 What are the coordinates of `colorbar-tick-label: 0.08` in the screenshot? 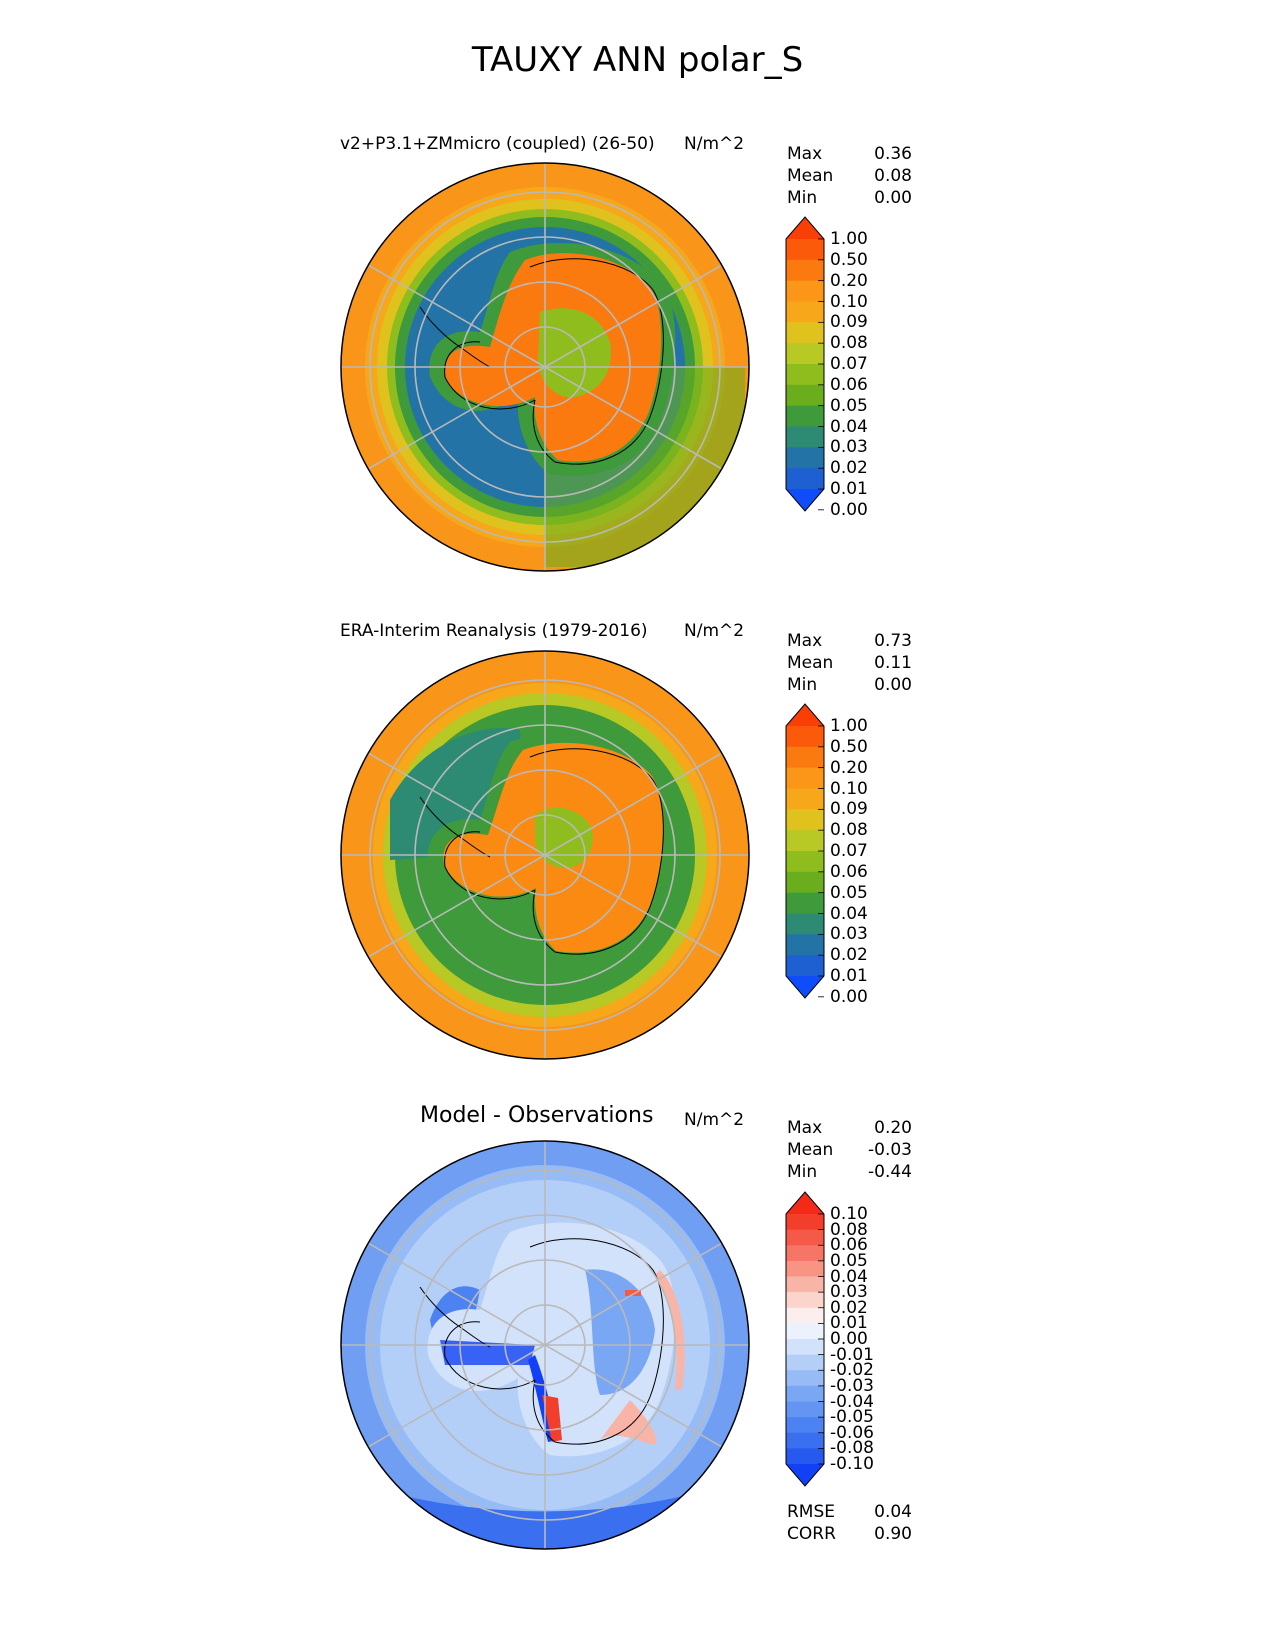 It's located at (849, 1229).